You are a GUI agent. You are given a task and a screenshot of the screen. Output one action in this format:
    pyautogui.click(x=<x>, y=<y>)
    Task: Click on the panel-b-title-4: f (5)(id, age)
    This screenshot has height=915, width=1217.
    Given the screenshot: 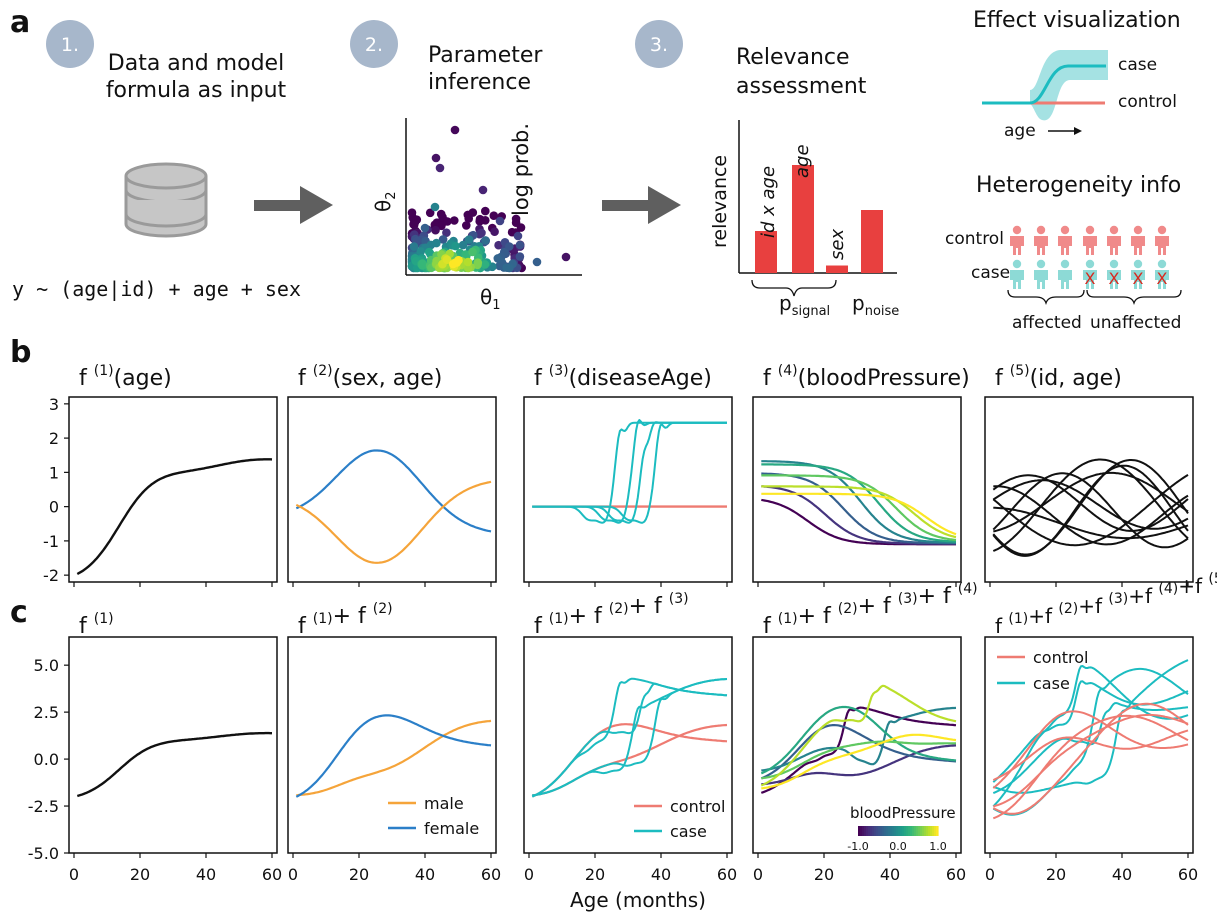 What is the action you would take?
    pyautogui.click(x=1058, y=377)
    